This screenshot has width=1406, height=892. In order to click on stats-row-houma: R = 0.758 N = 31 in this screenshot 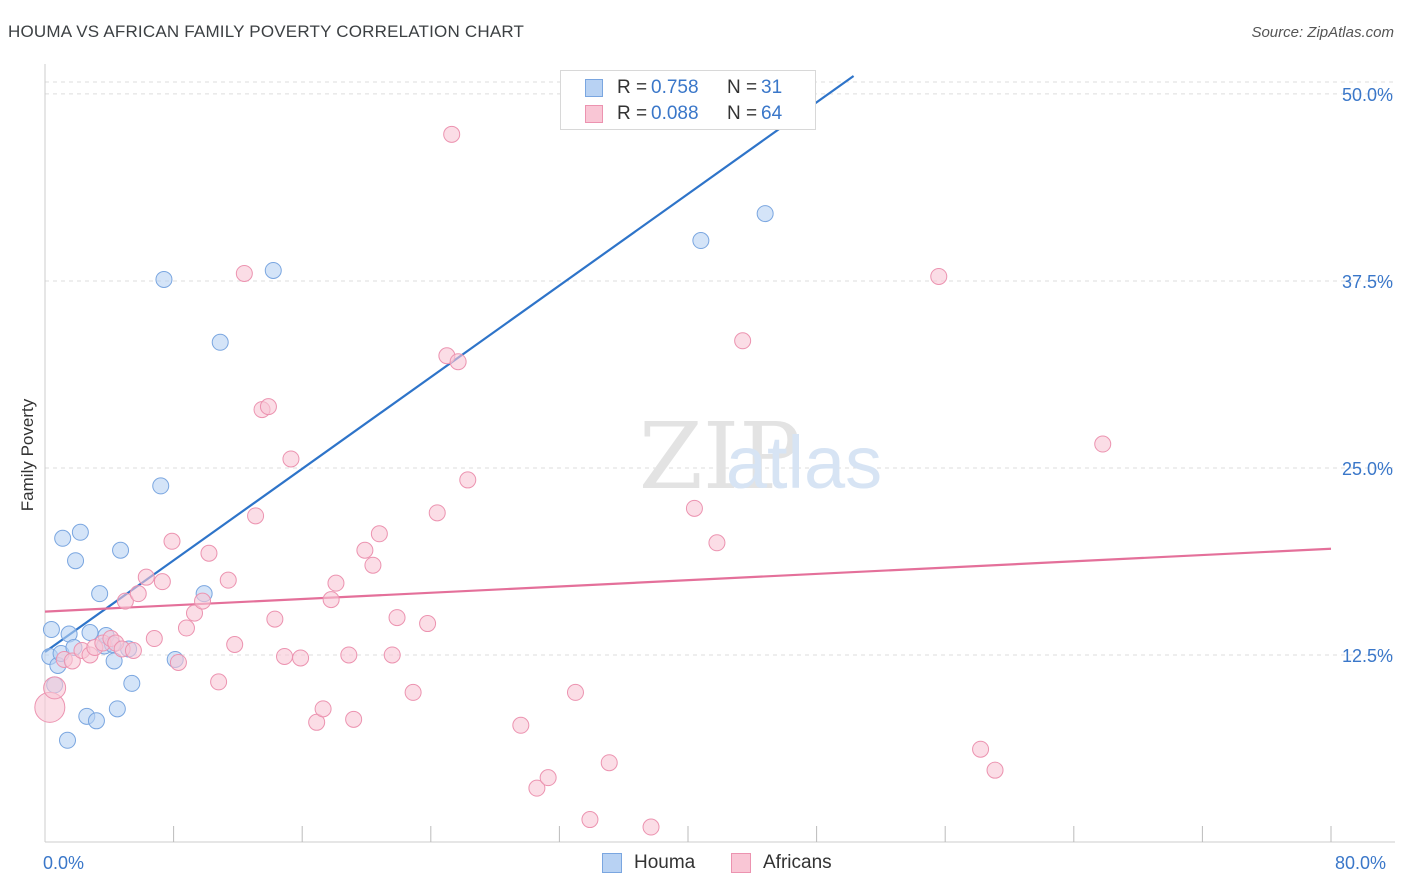, I will do `click(683, 88)`.